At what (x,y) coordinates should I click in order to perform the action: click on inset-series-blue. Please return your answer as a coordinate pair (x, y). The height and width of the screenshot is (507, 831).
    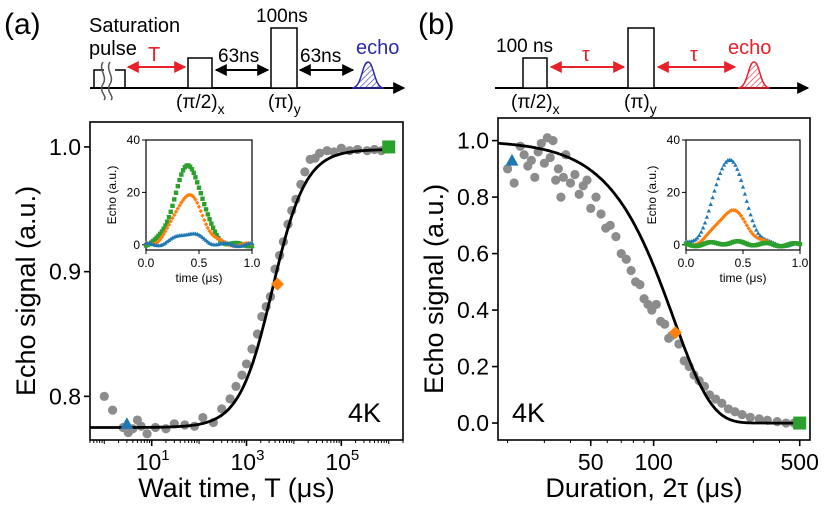
    Looking at the image, I should click on (199, 240).